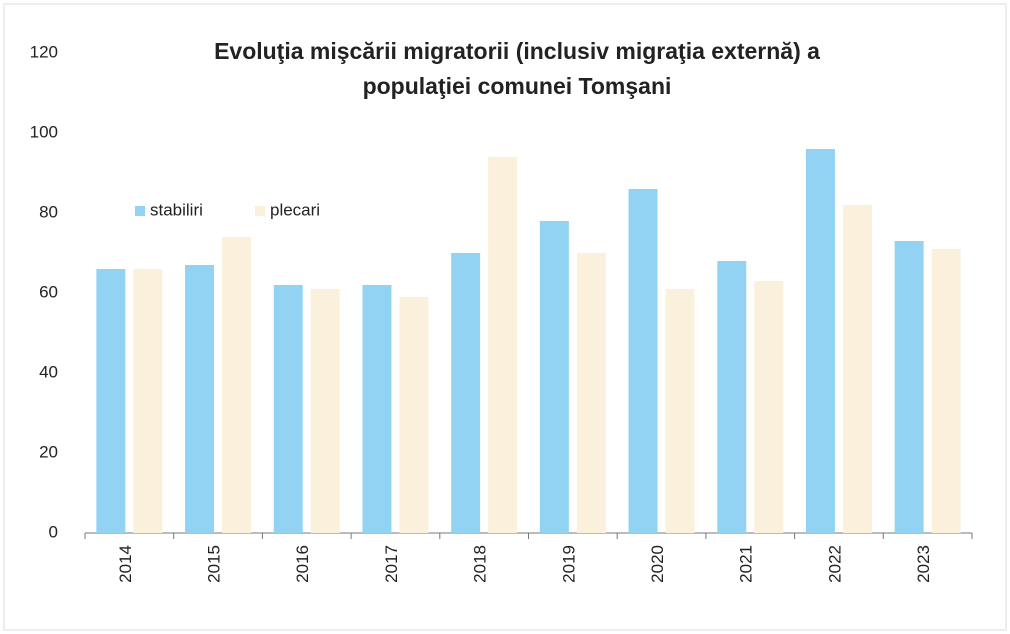 This screenshot has width=1010, height=634. Describe the element at coordinates (517, 86) in the screenshot. I see `chart-title: populaţiei comunei Tomşani` at that location.